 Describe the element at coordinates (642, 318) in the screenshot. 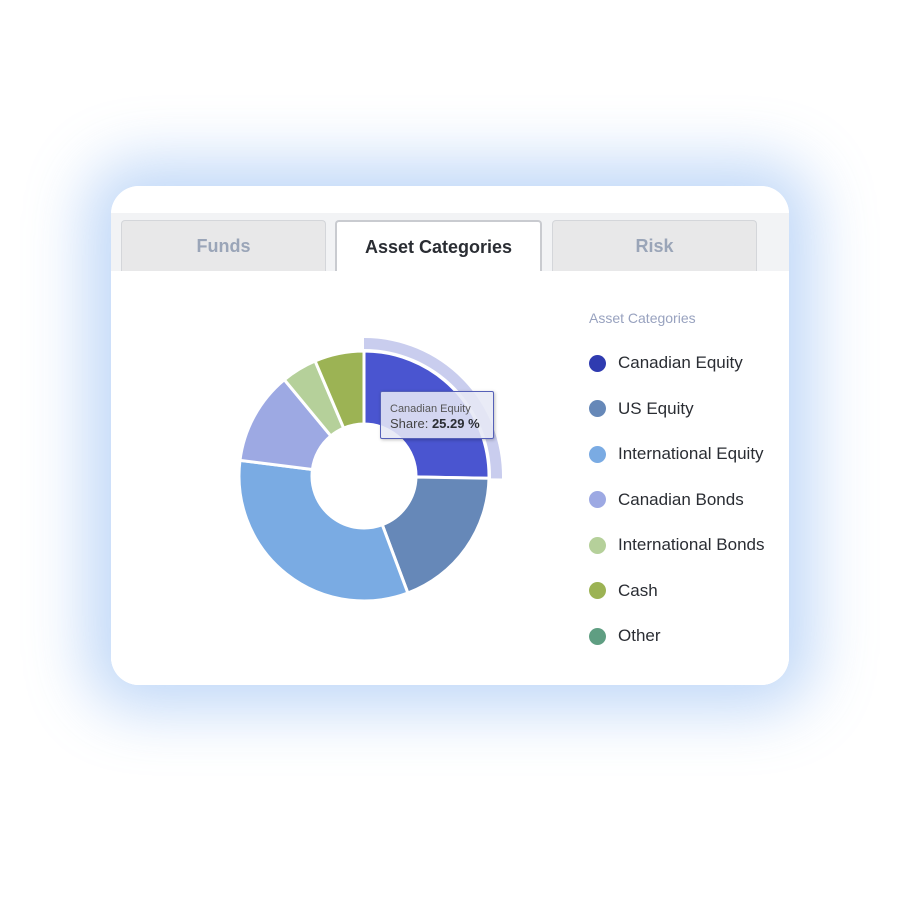

I see `legend-title: Asset Categories` at that location.